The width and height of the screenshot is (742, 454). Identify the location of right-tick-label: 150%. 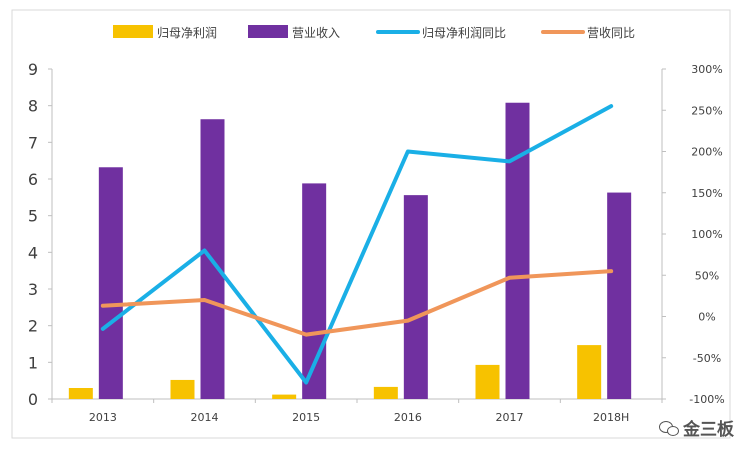
(706, 193).